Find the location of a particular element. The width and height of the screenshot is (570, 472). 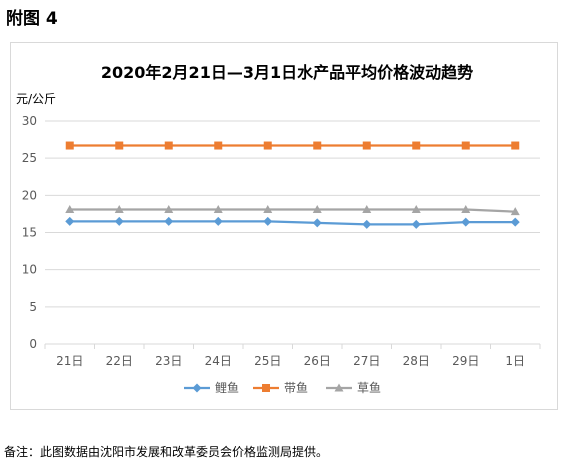

y-axis-unit-label: 元/公斤 is located at coordinates (36, 99).